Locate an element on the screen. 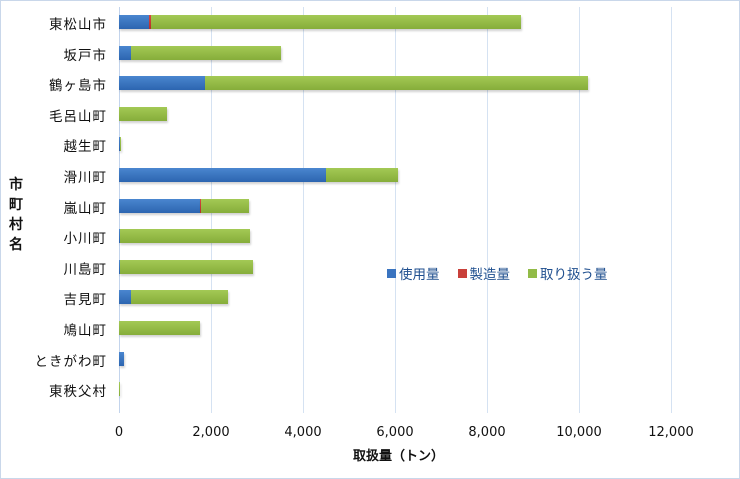 Image resolution: width=740 pixels, height=479 pixels. x-tick-label: 6,000 is located at coordinates (395, 432).